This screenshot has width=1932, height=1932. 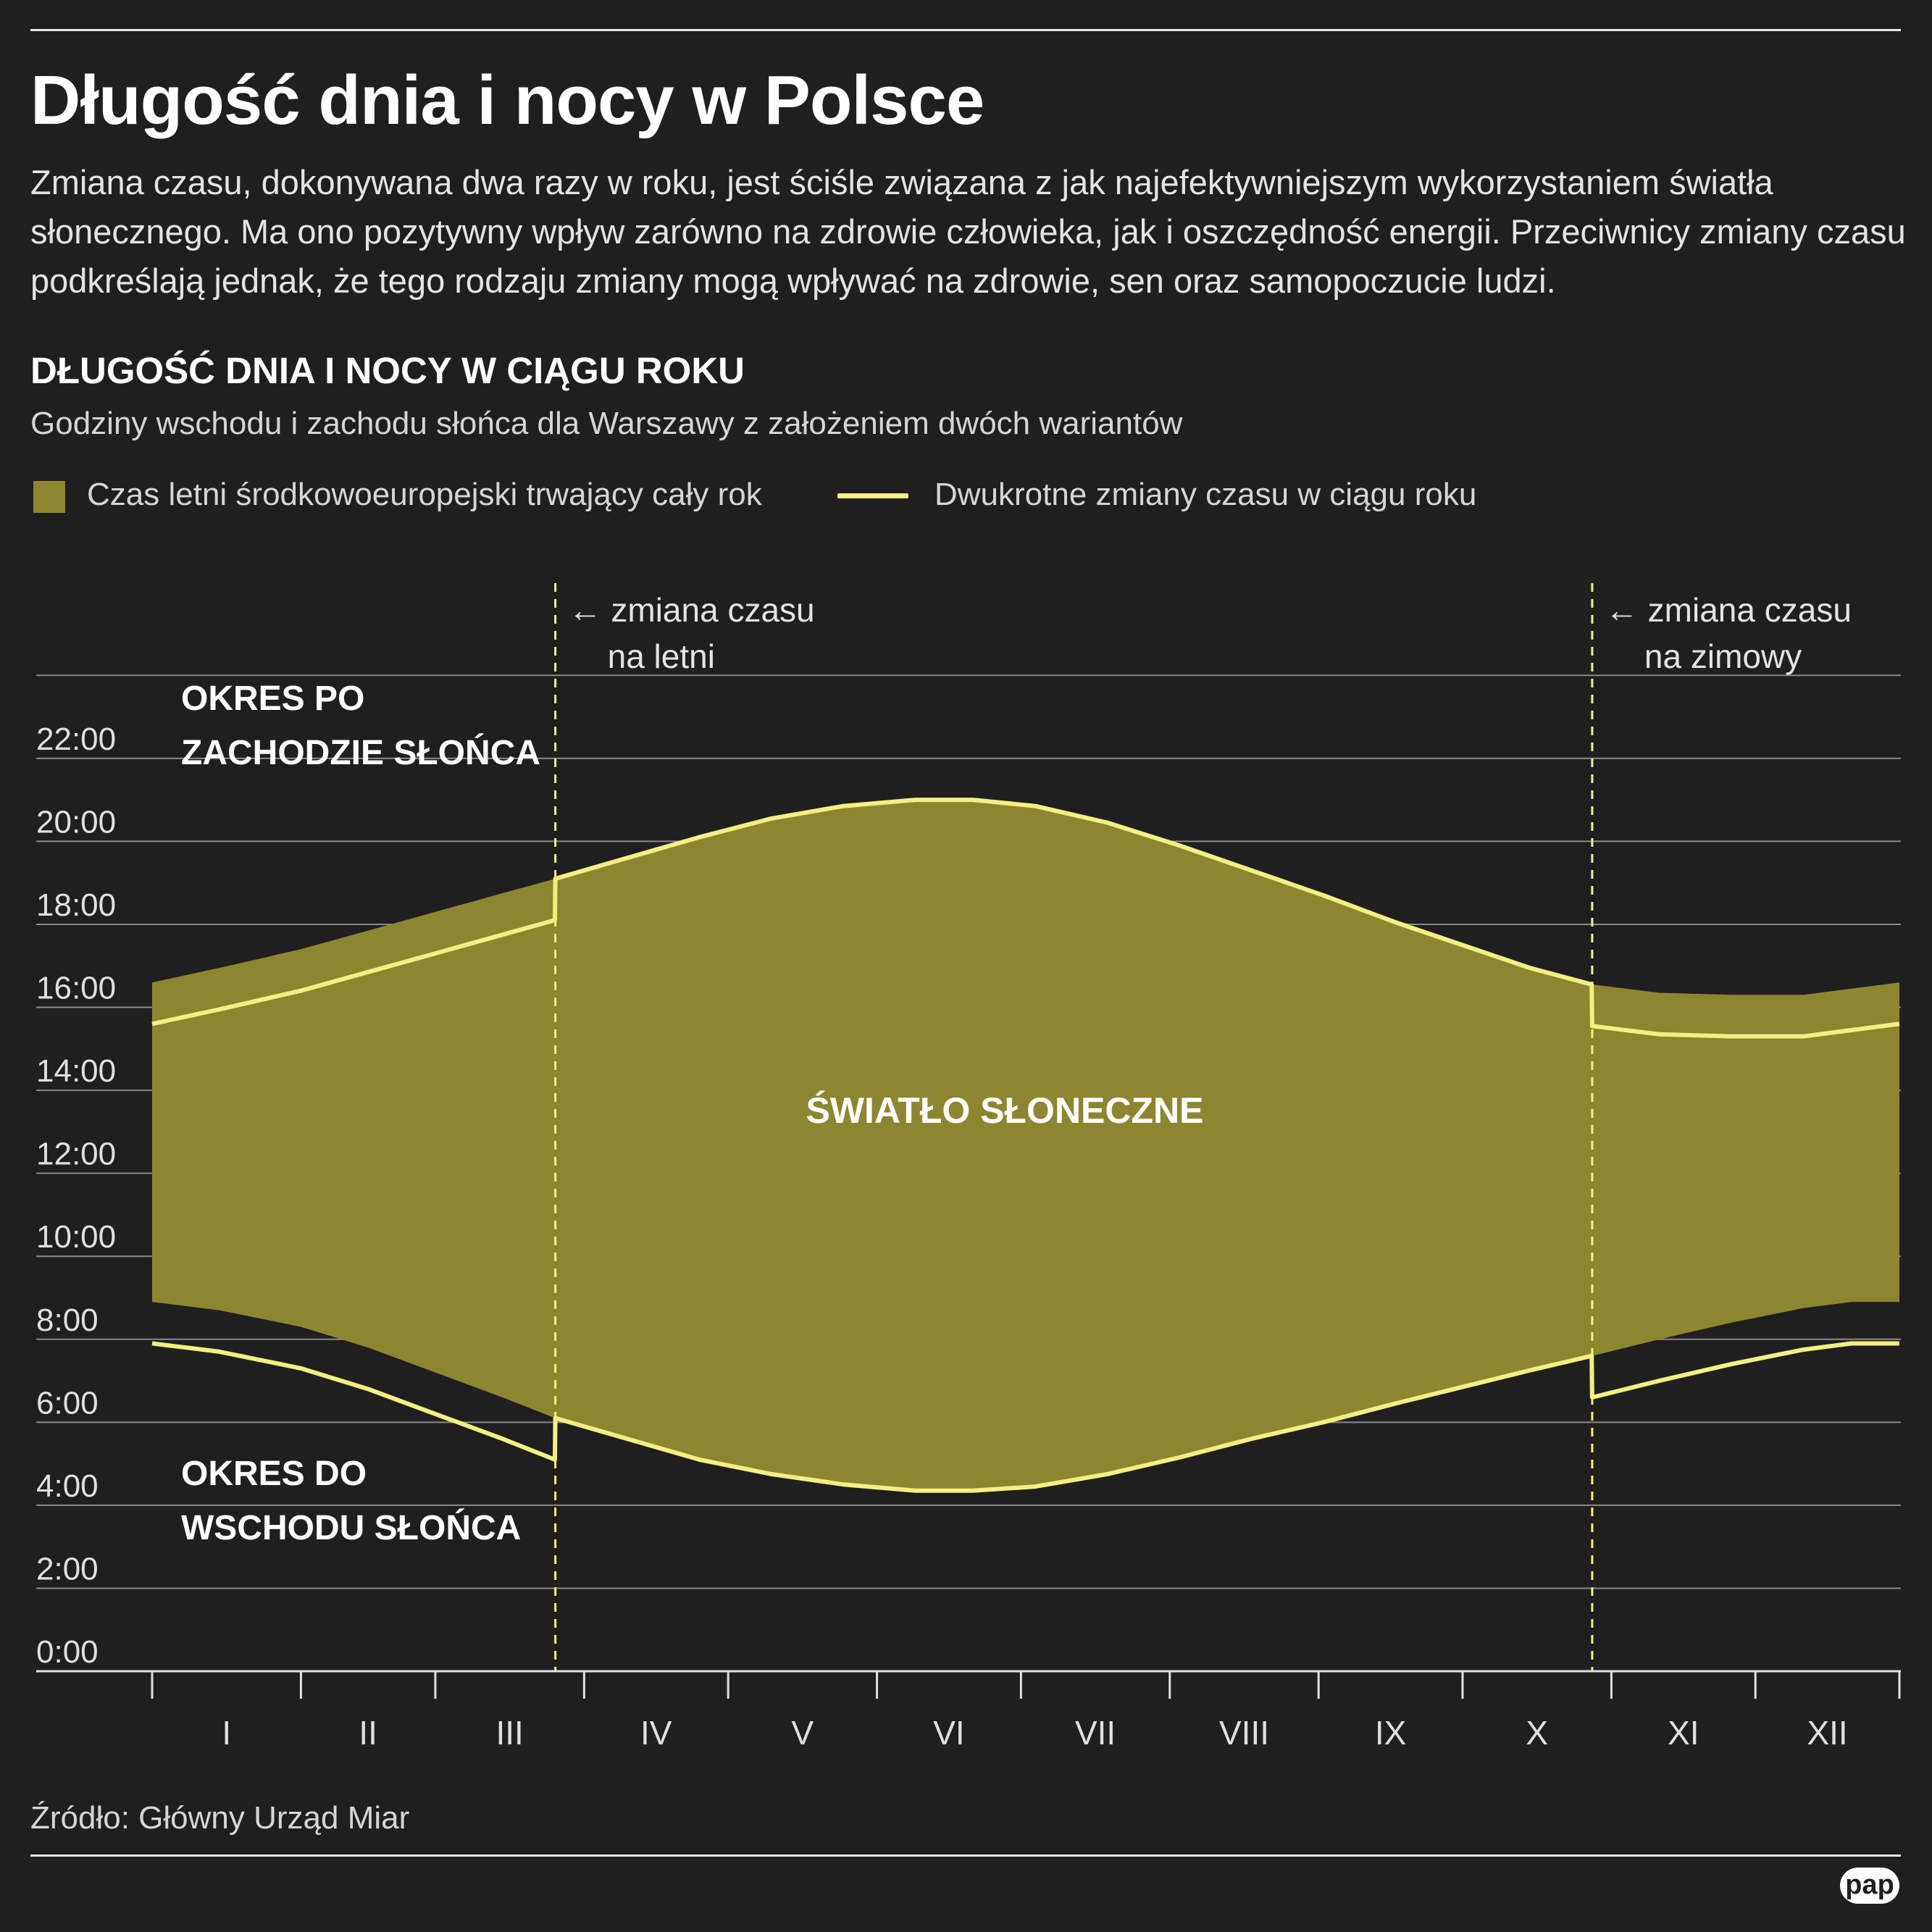 What do you see at coordinates (1827, 1733) in the screenshot?
I see `month-label-XII: XII` at bounding box center [1827, 1733].